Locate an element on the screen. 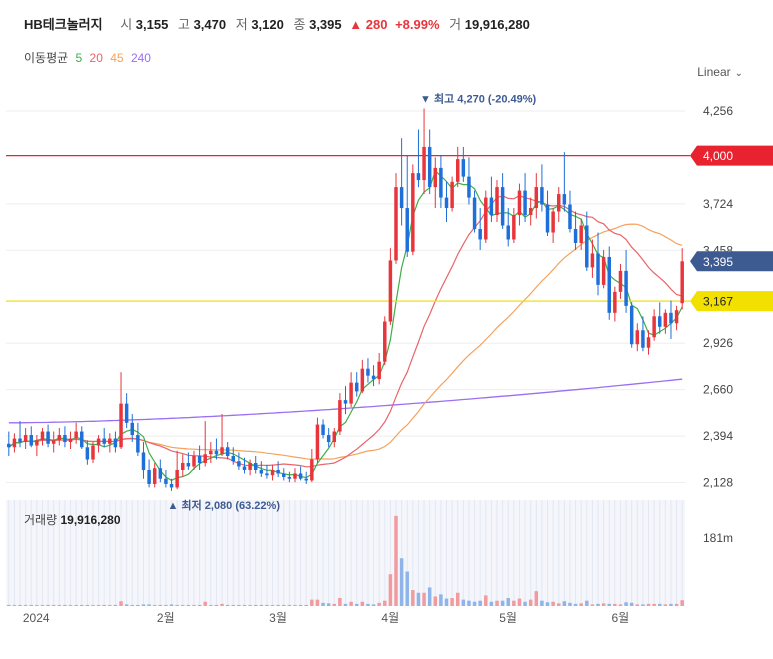 Image resolution: width=773 pixels, height=659 pixels. x-tick-label: 3월 is located at coordinates (278, 618).